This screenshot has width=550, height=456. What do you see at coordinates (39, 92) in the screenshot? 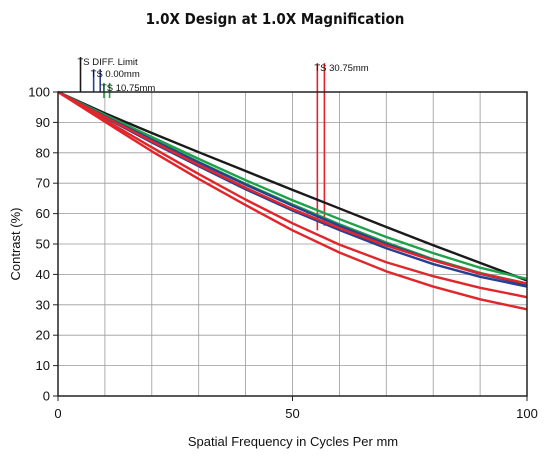
I see `y-tick-label: 100` at bounding box center [39, 92].